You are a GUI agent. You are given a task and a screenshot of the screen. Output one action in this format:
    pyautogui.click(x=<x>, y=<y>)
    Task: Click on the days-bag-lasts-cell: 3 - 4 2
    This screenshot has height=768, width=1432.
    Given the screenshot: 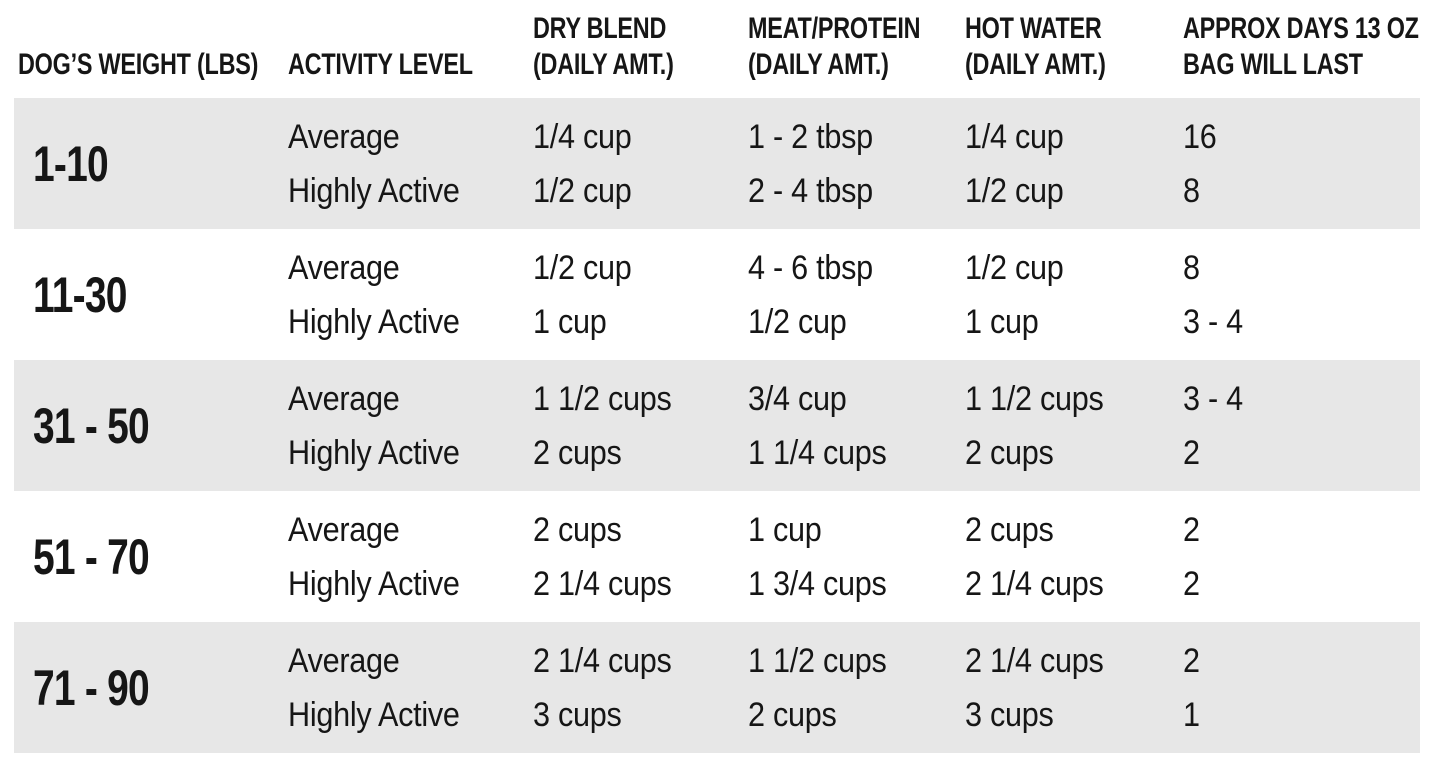 What is the action you would take?
    pyautogui.click(x=1307, y=425)
    